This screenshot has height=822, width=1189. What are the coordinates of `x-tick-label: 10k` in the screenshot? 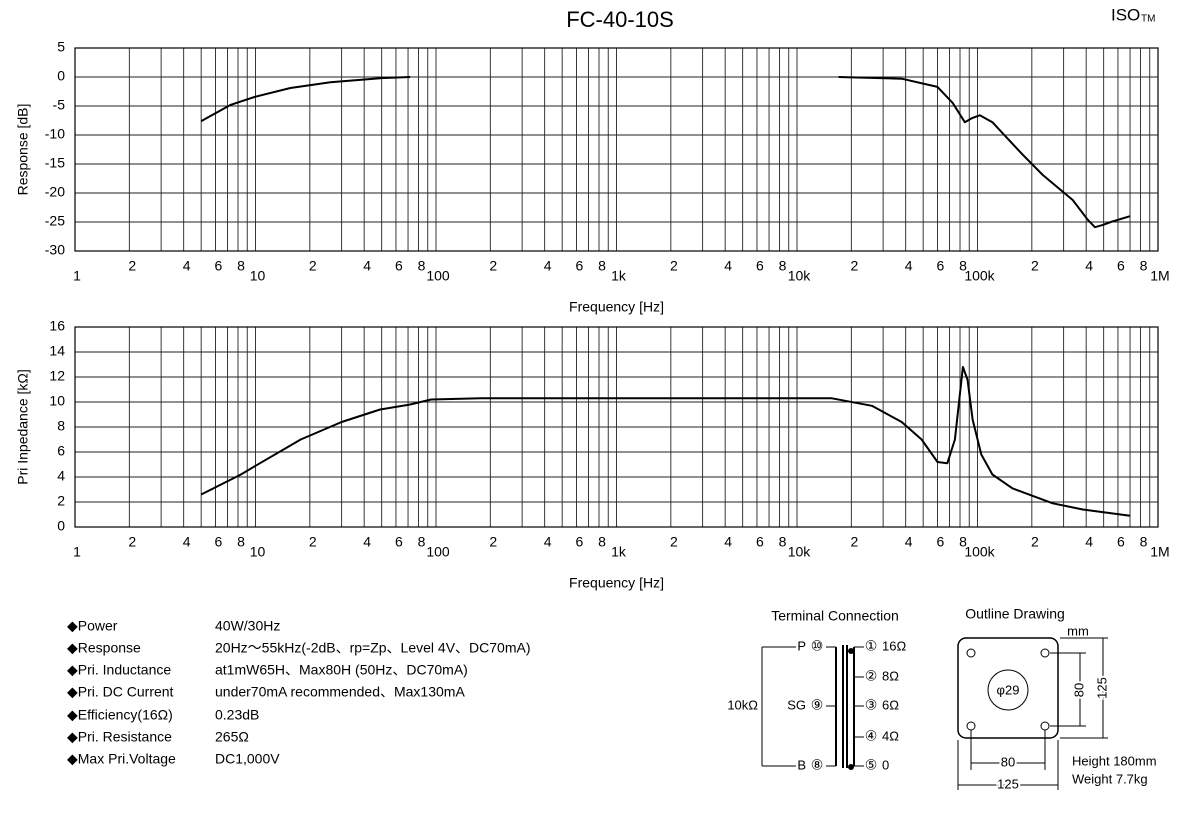 It's located at (800, 276).